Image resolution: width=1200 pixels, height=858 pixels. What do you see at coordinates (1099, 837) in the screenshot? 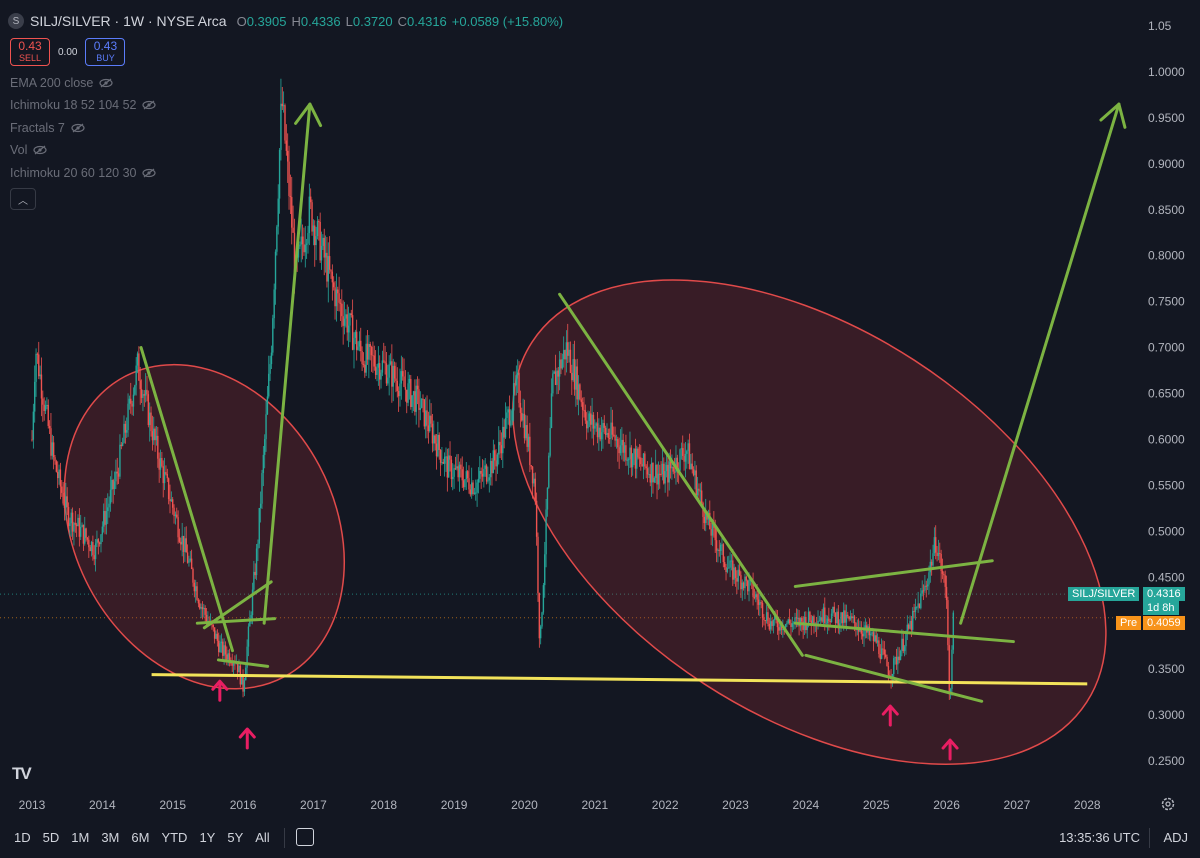
I see `clock-display: 13:35:36 UTC` at bounding box center [1099, 837].